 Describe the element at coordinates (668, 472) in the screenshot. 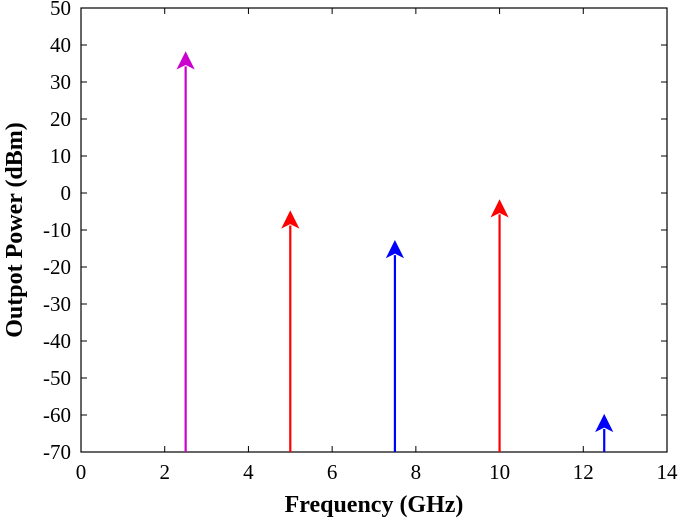

I see `x-tick-label: 14` at that location.